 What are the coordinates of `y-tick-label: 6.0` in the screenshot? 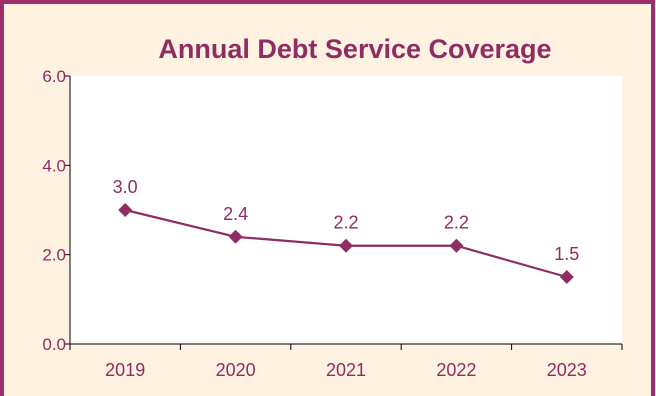 It's located at (54, 76).